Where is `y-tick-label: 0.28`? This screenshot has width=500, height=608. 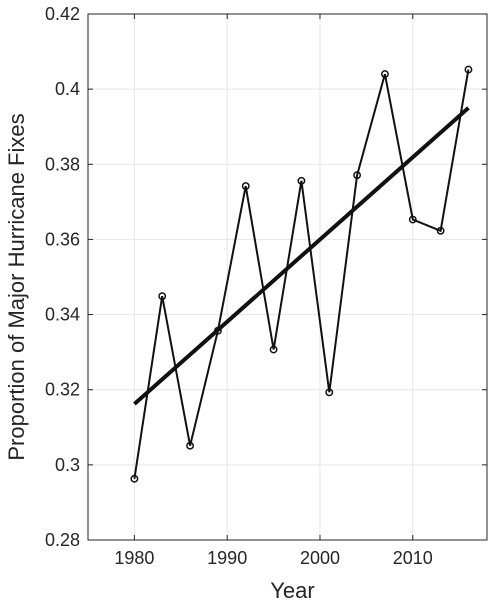 y-tick-label: 0.28 is located at coordinates (62, 540).